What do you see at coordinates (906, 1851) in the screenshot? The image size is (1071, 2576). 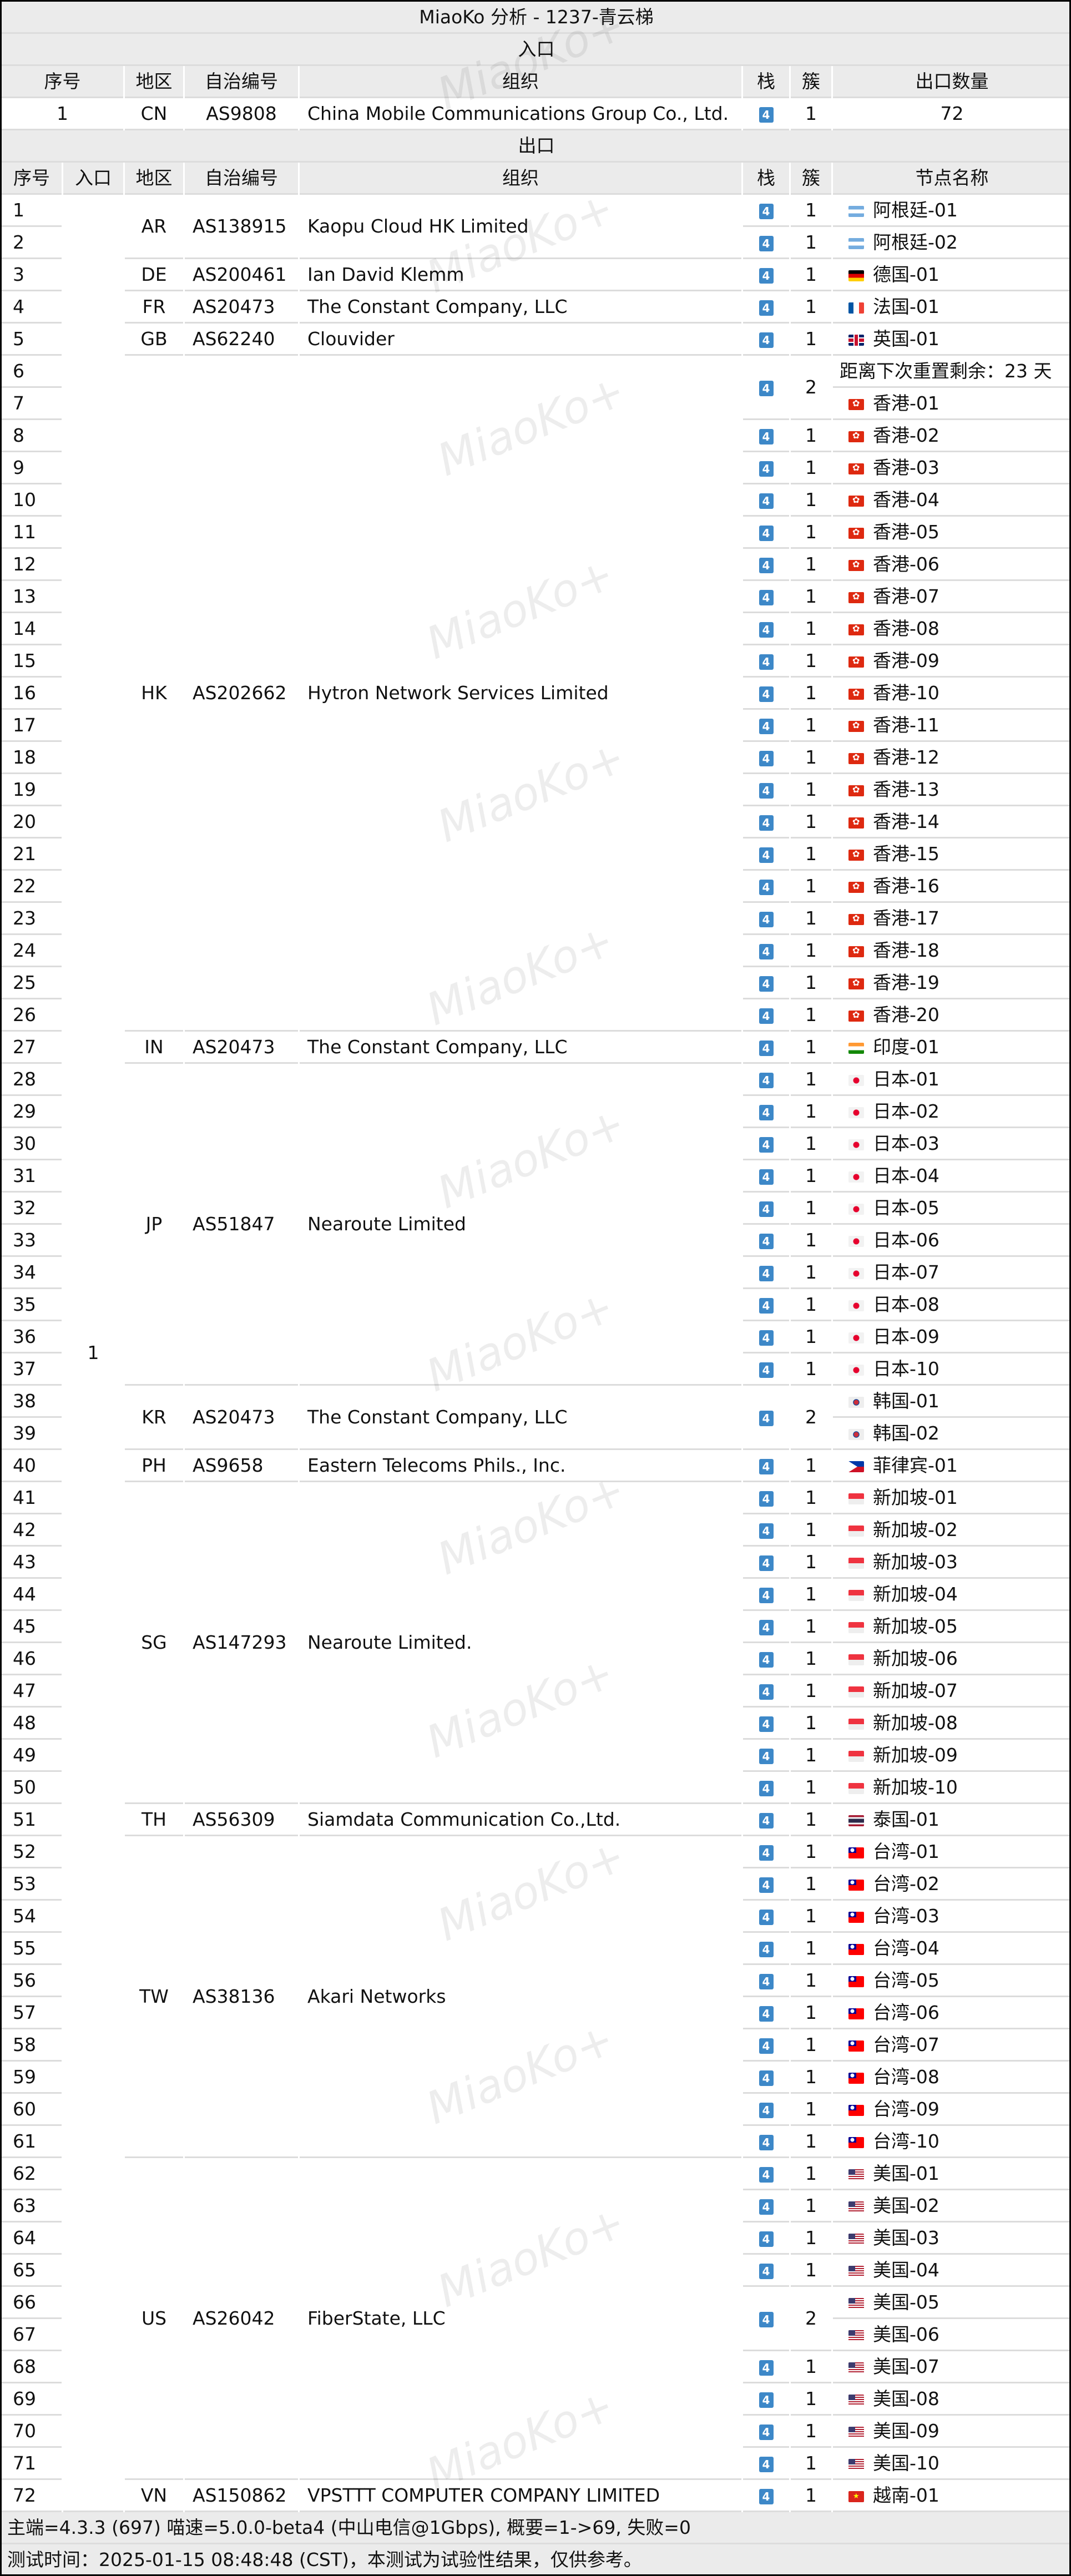 I see `node-name: 台湾-01` at bounding box center [906, 1851].